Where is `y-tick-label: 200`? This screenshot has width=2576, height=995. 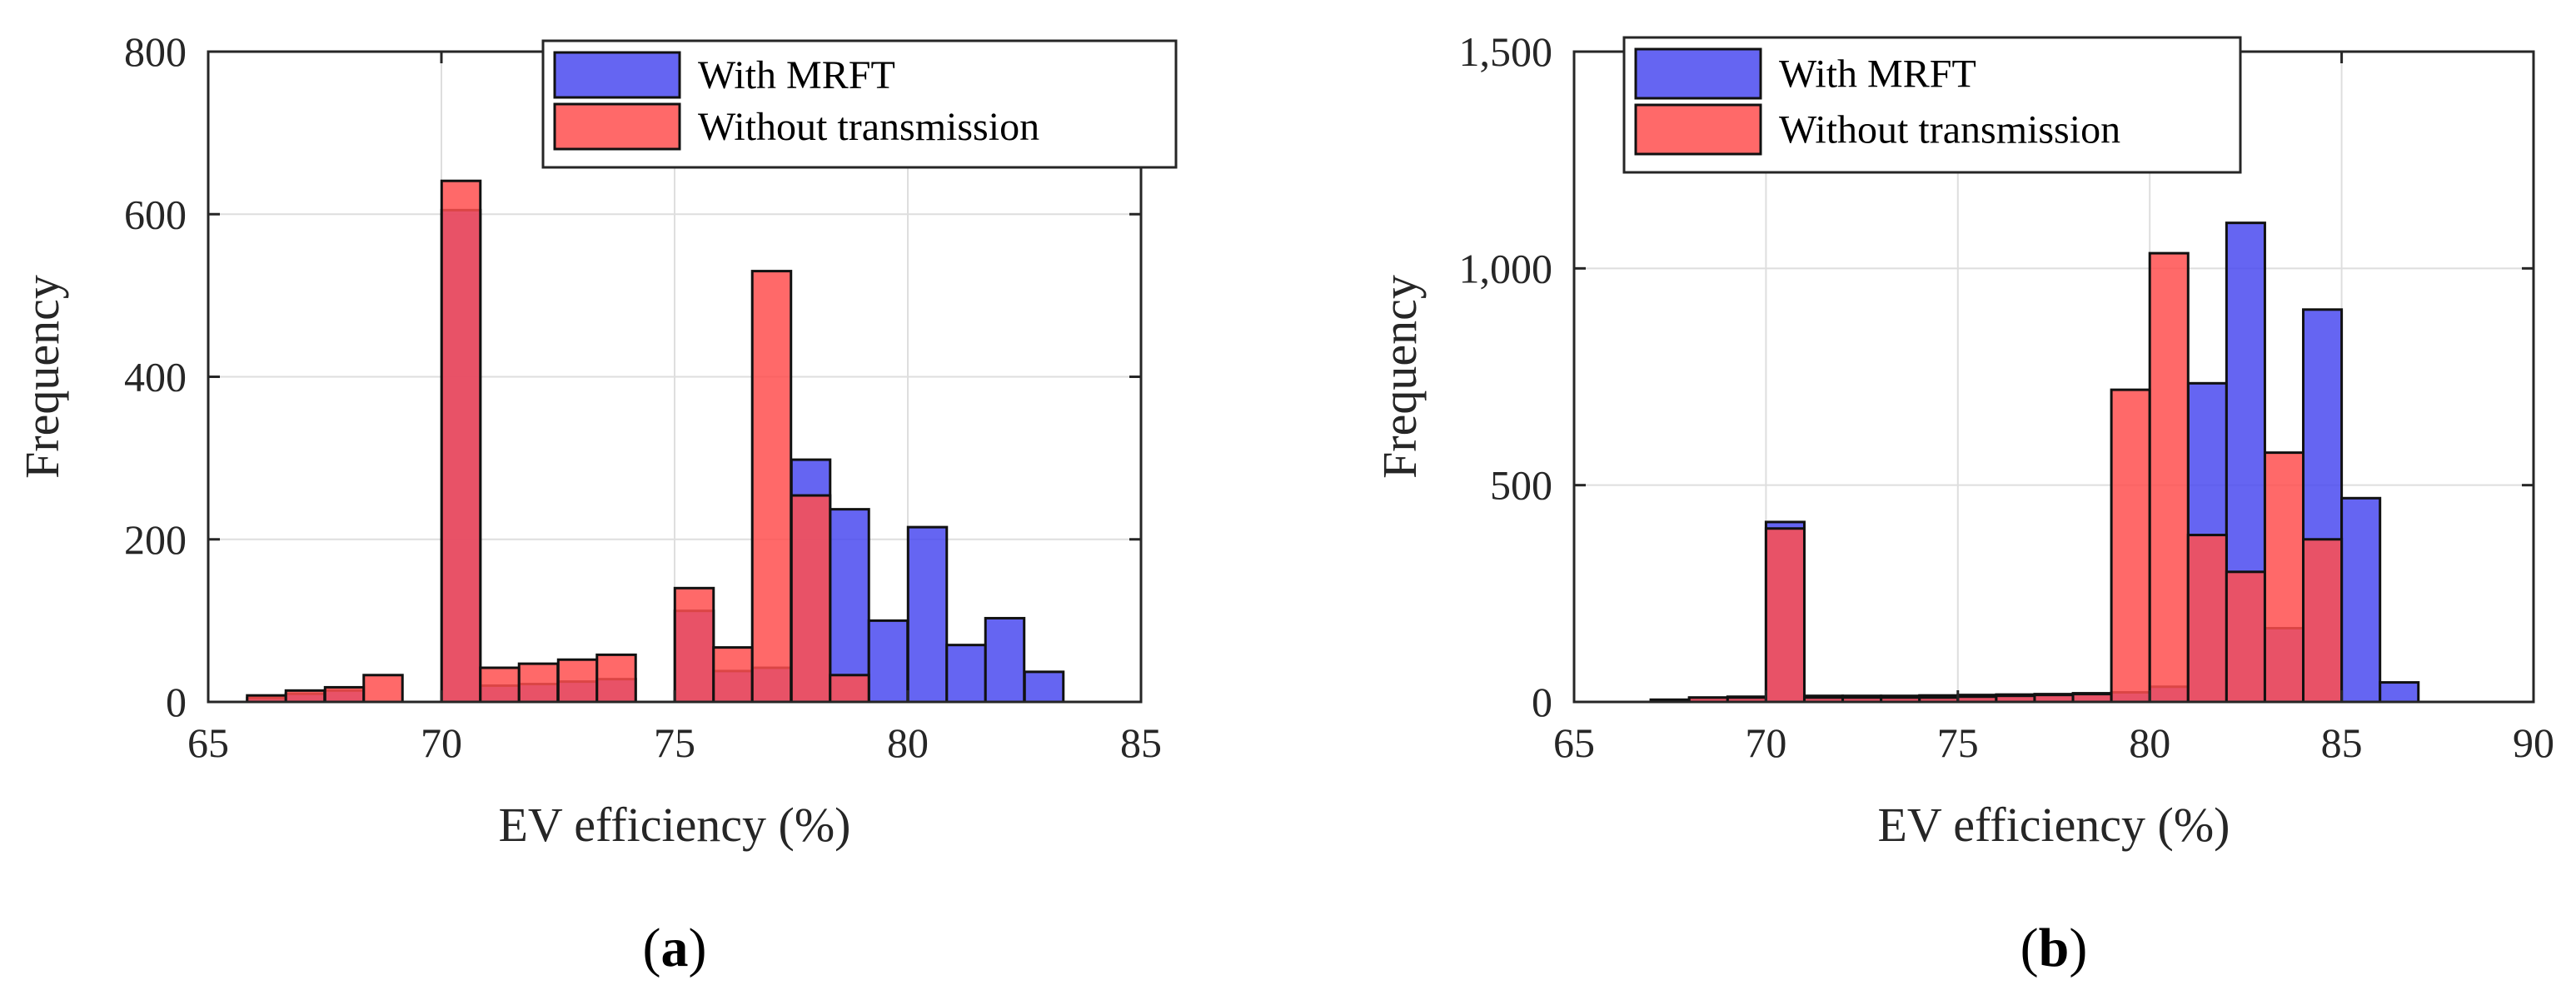
y-tick-label: 200 is located at coordinates (155, 539).